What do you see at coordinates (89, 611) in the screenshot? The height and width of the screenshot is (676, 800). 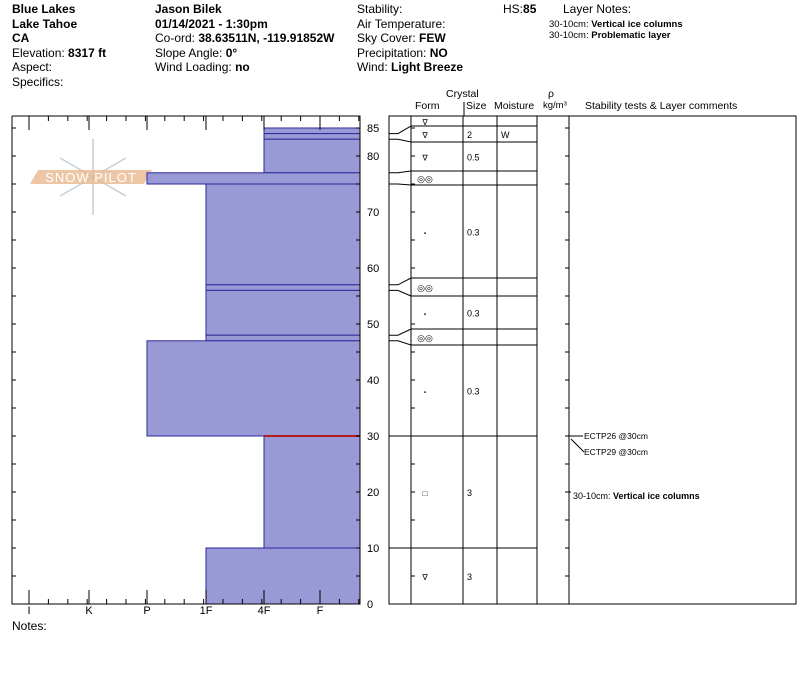 I see `hardness-tick-label: K` at bounding box center [89, 611].